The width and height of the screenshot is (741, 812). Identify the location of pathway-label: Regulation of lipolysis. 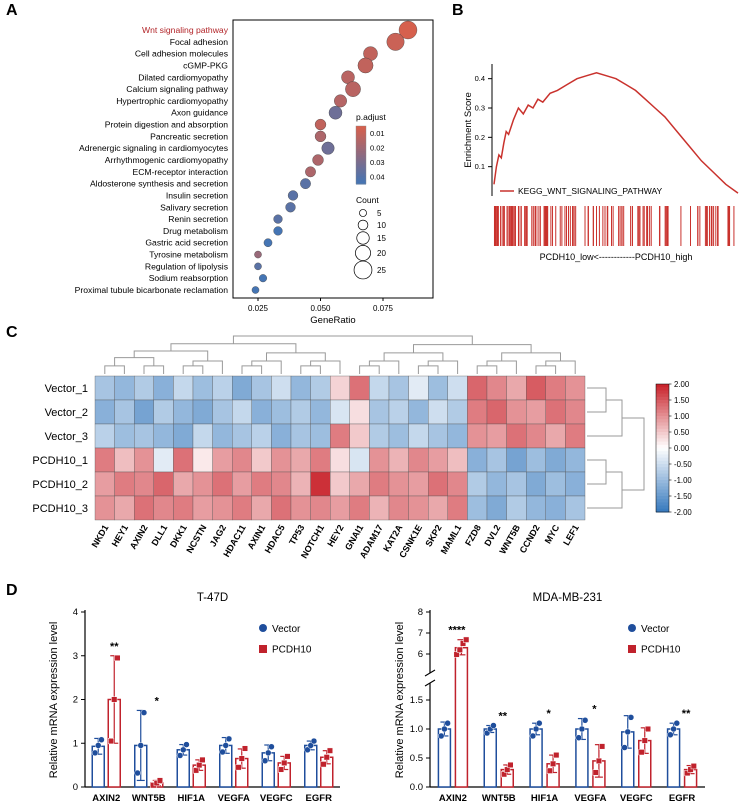
(186, 266).